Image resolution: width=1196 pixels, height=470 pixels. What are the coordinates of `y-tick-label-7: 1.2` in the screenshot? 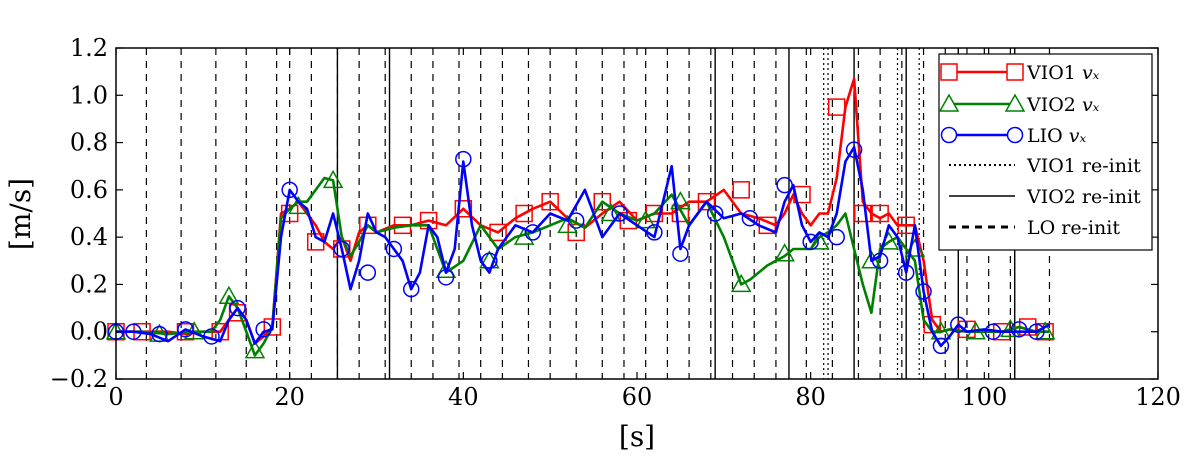 It's located at (89, 48).